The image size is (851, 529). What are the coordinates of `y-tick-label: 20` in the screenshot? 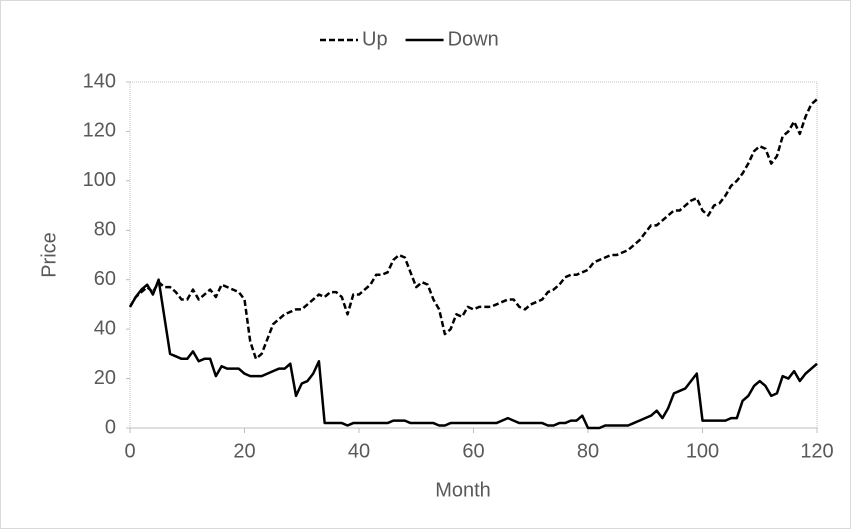 It's located at (105, 378).